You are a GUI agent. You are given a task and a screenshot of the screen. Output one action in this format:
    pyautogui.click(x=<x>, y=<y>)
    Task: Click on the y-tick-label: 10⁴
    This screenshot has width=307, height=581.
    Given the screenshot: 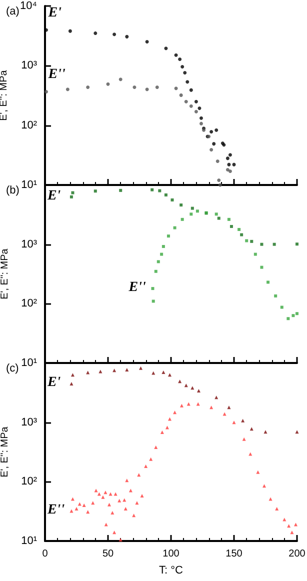 What is the action you would take?
    pyautogui.click(x=29, y=6)
    